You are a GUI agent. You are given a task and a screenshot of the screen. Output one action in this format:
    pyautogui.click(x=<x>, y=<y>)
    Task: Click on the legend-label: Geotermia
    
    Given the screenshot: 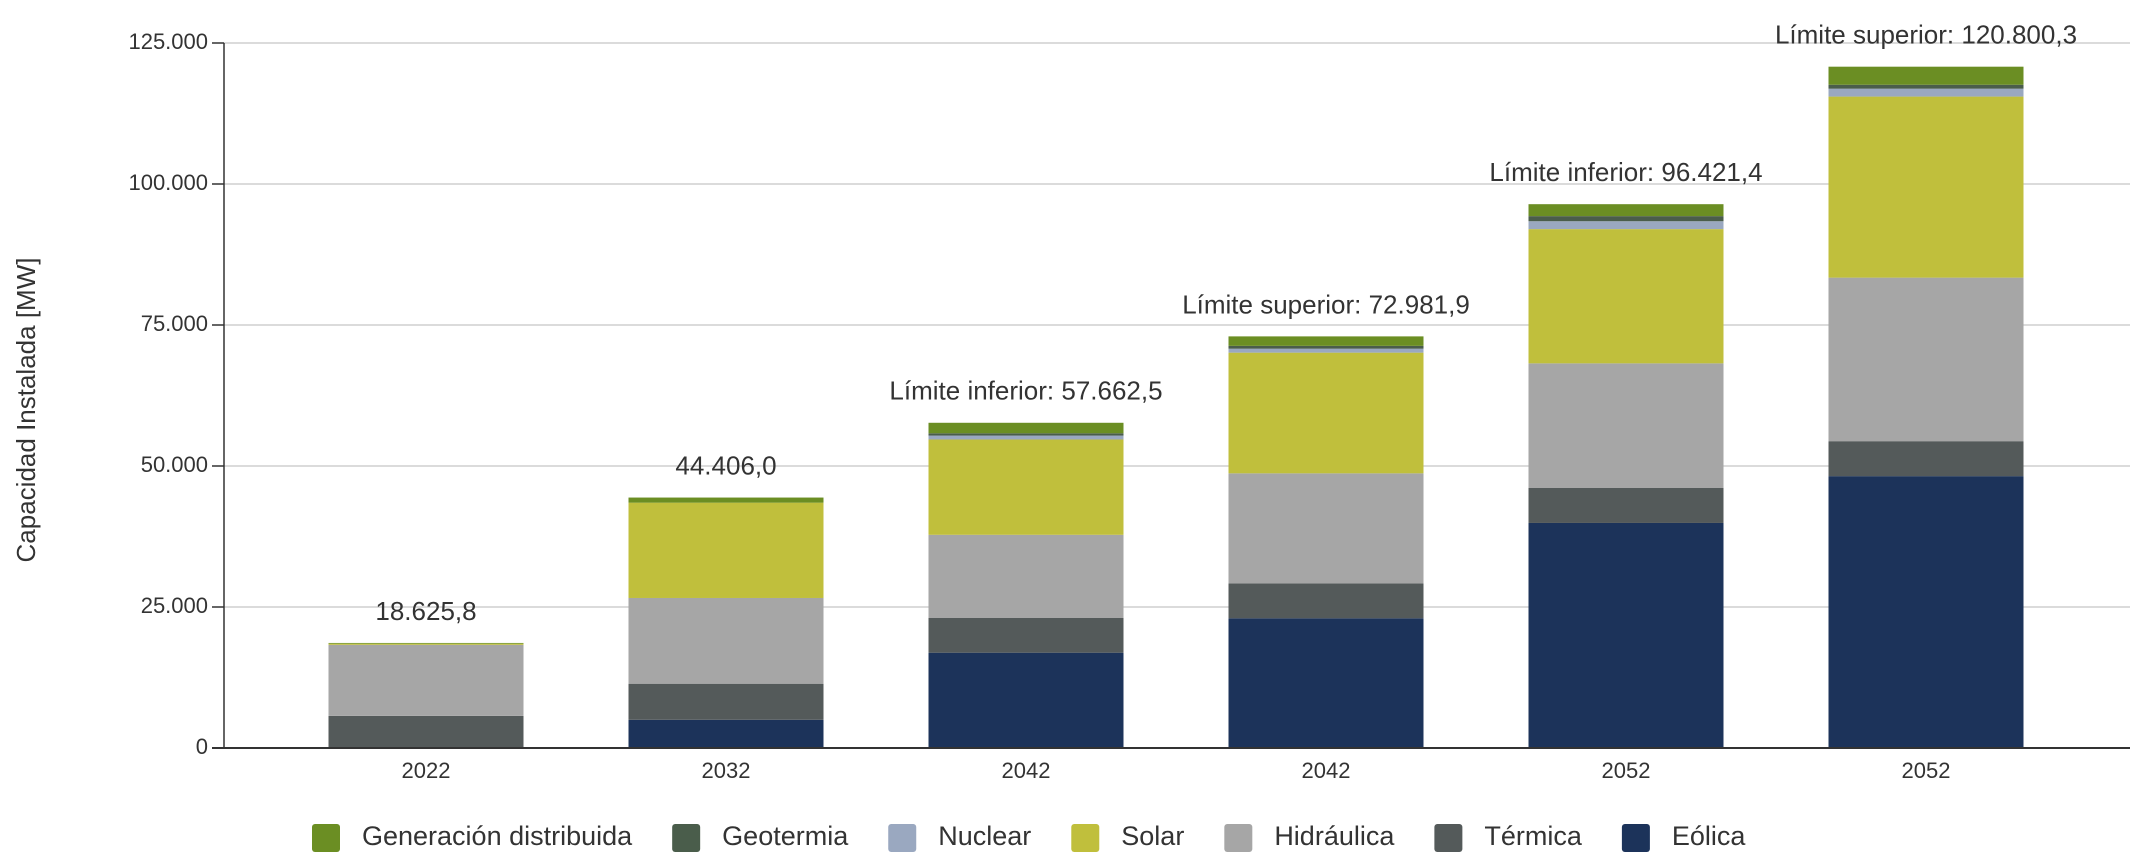 What is the action you would take?
    pyautogui.click(x=785, y=836)
    